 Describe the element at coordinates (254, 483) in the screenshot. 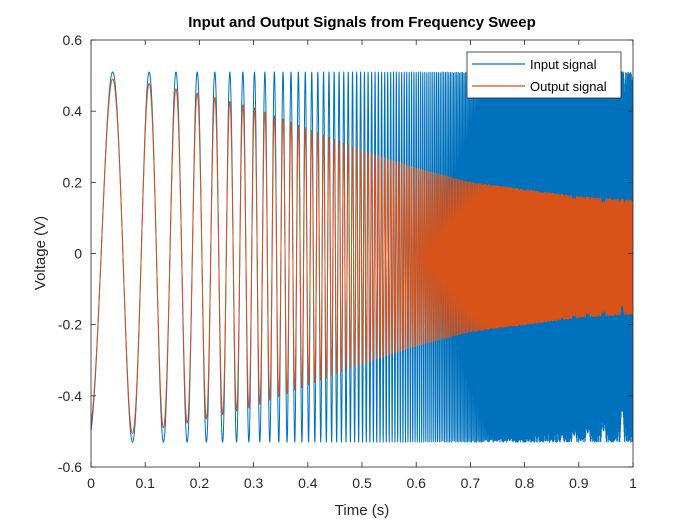

I see `x-tick-label: 0.3` at that location.